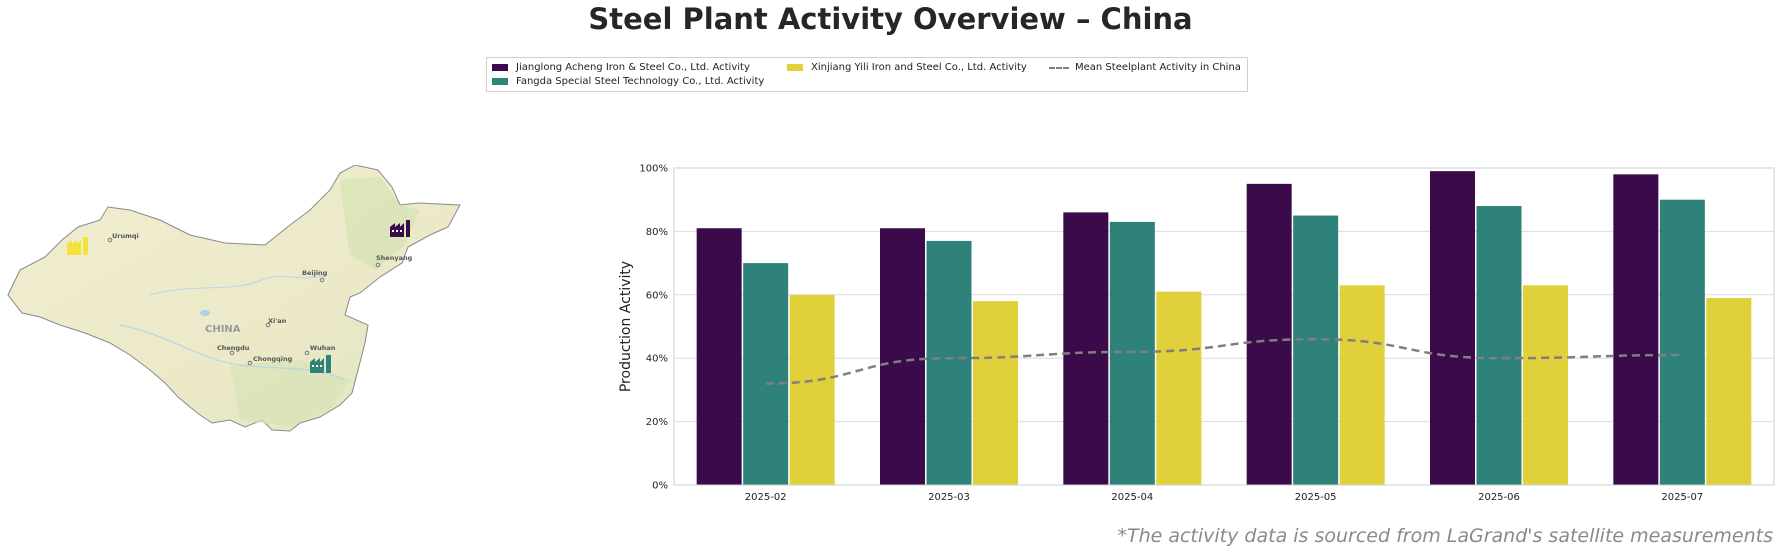 The image size is (1781, 554). I want to click on legend-dash-mean, so click(1059, 67).